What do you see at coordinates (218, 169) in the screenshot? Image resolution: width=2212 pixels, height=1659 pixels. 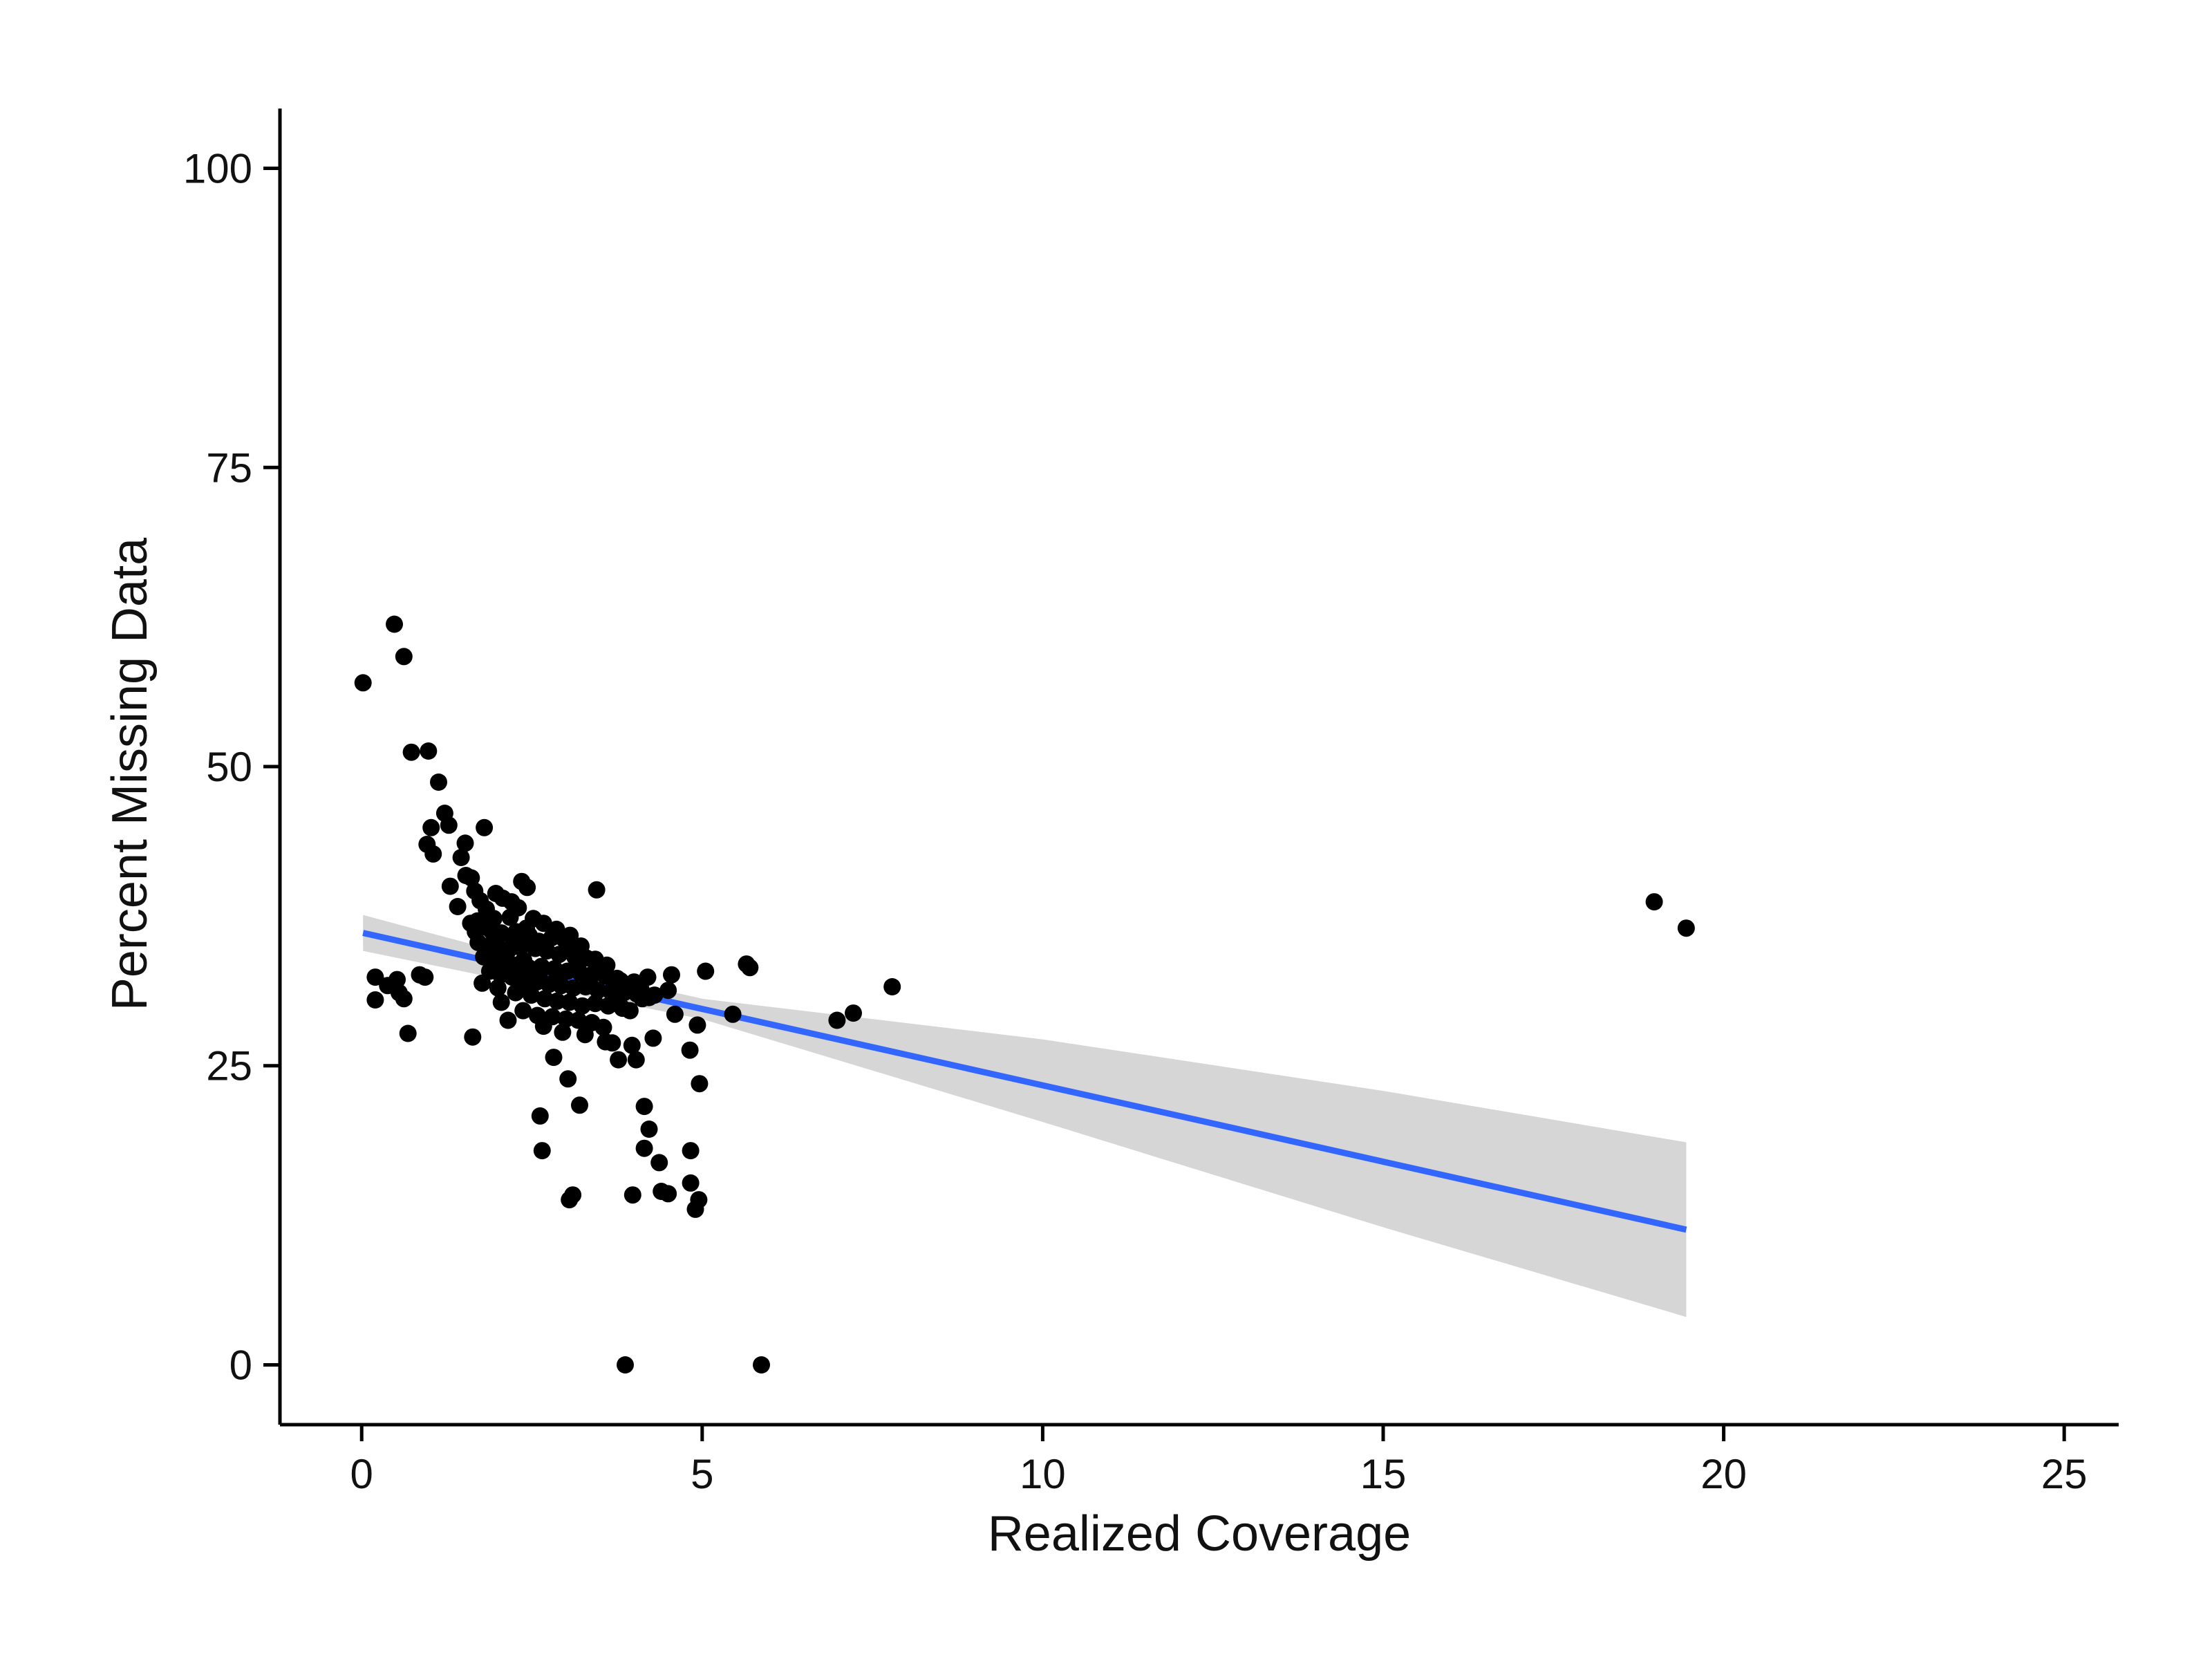 I see `y-tick-label: 100` at bounding box center [218, 169].